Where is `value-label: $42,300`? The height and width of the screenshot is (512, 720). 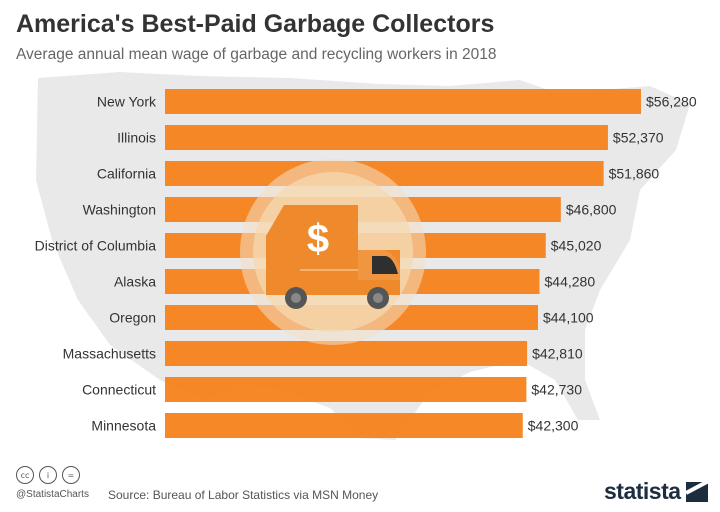
value-label: $42,300 is located at coordinates (553, 426).